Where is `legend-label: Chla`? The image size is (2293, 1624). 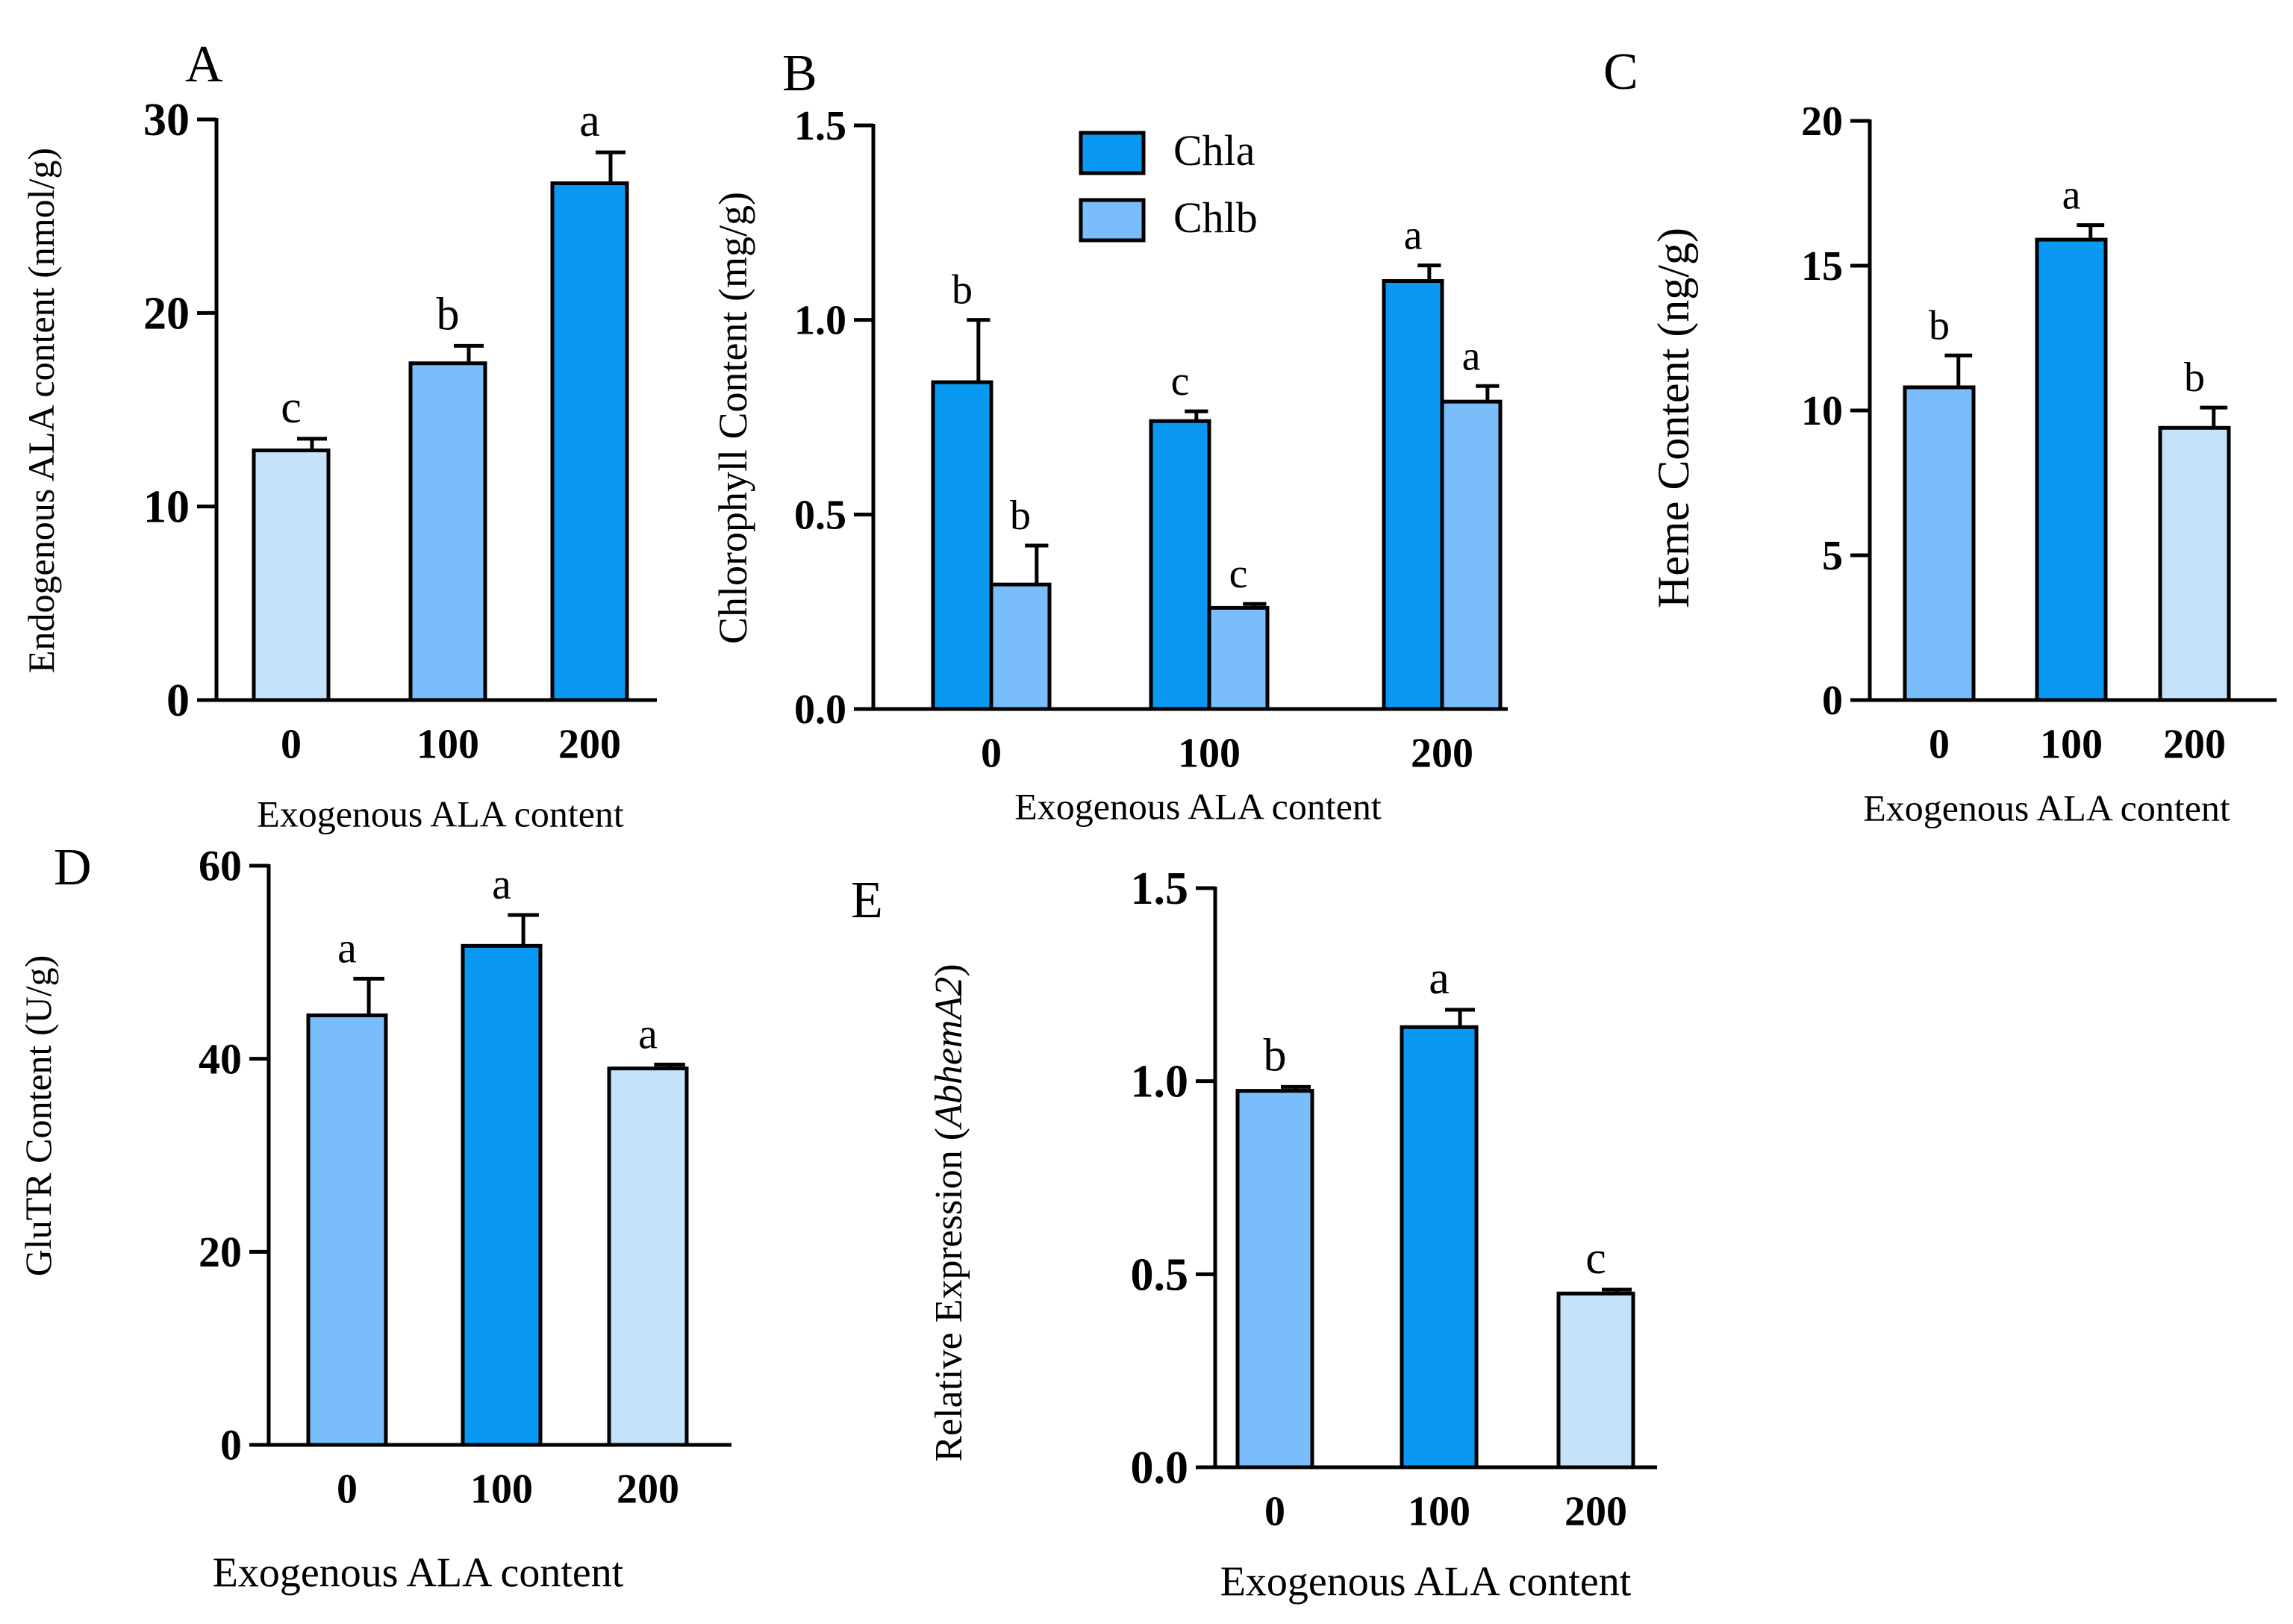 legend-label: Chla is located at coordinates (1214, 150).